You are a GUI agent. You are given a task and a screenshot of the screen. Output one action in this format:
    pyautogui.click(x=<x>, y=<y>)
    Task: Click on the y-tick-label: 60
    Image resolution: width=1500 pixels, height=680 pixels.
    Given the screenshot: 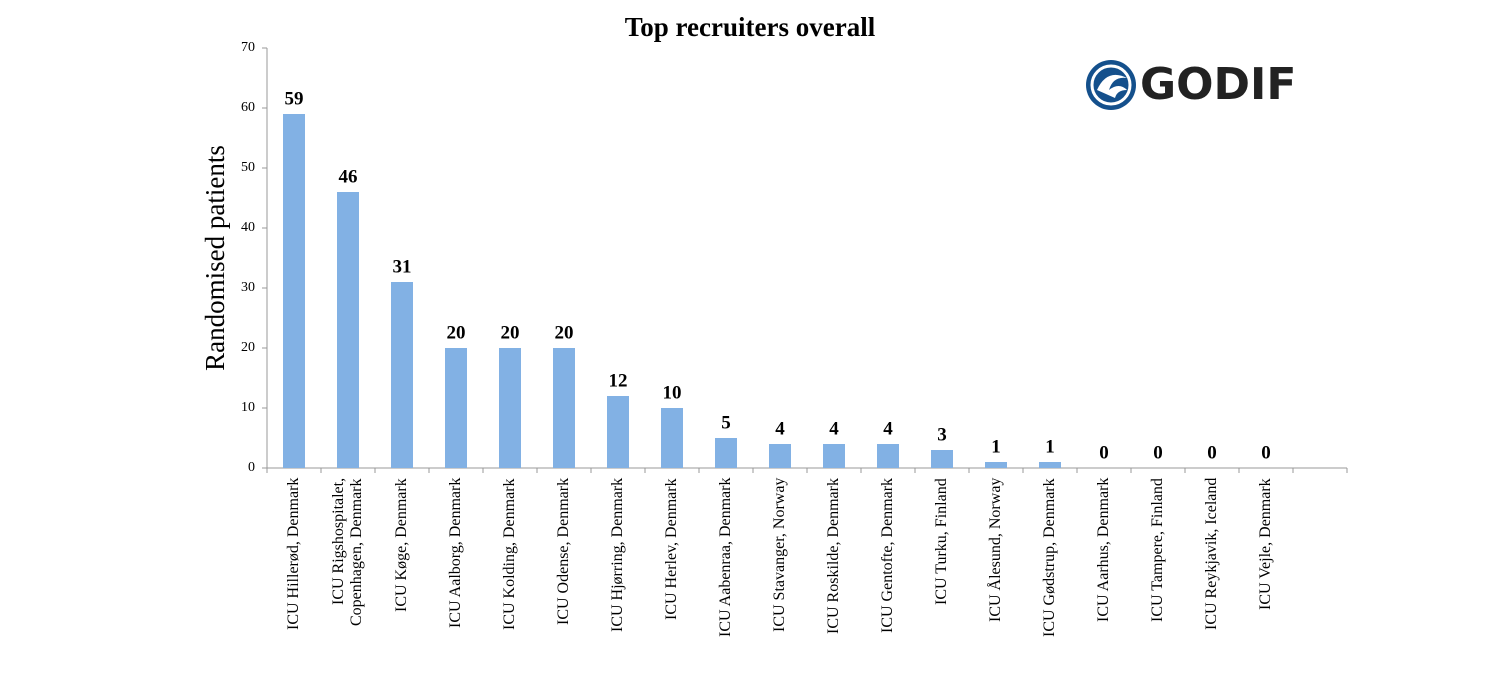 What is the action you would take?
    pyautogui.click(x=248, y=107)
    